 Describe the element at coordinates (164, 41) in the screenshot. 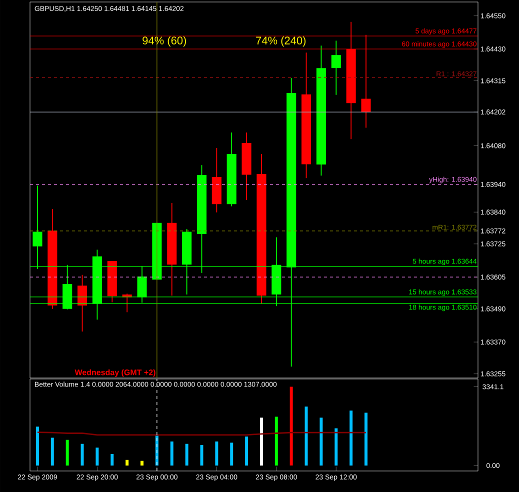

I see `annotation: 94% (60)` at that location.